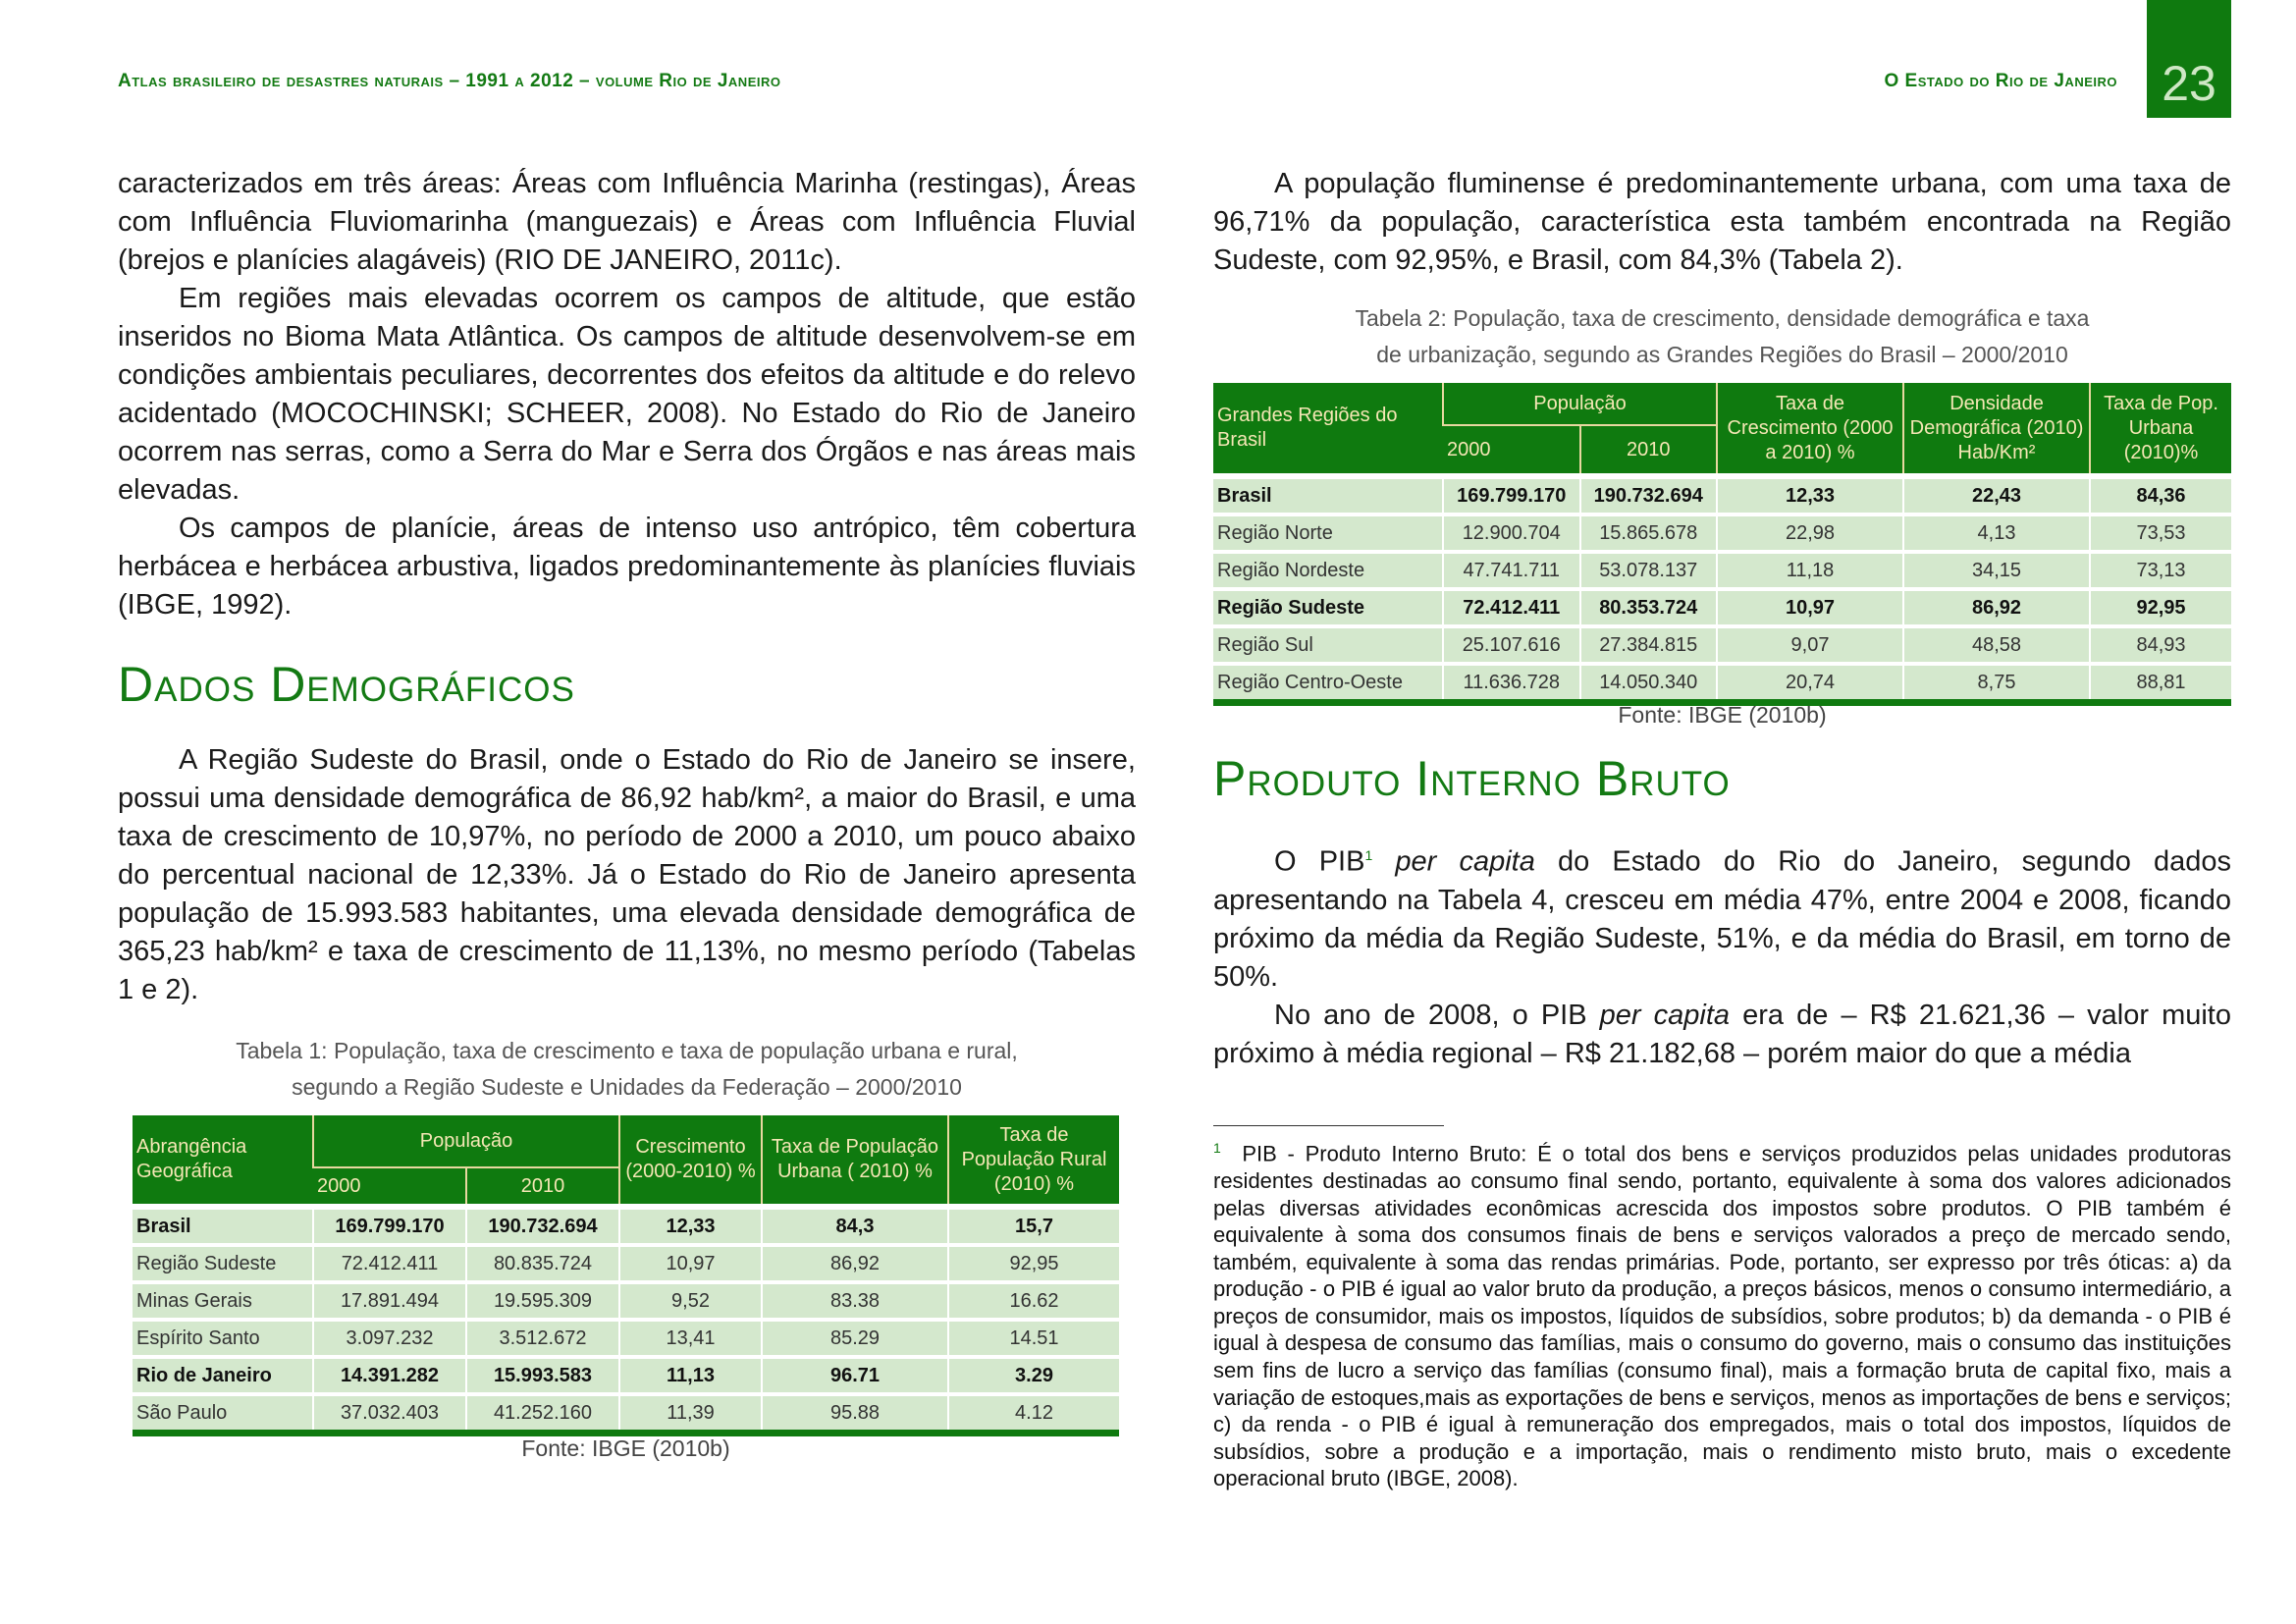 Image resolution: width=2296 pixels, height=1624 pixels. Describe the element at coordinates (1472, 778) in the screenshot. I see `section-heading-pib: Produto Interno Bruto` at that location.